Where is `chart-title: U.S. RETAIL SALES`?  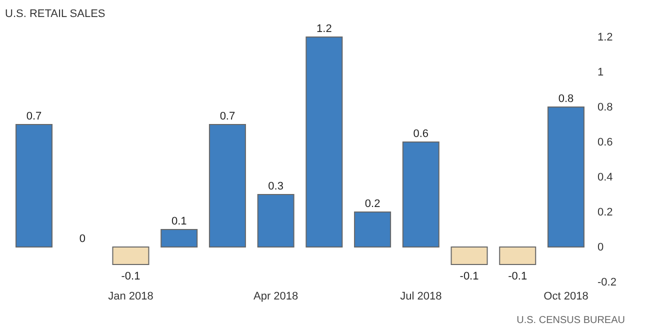
chart-title: U.S. RETAIL SALES is located at coordinates (55, 14).